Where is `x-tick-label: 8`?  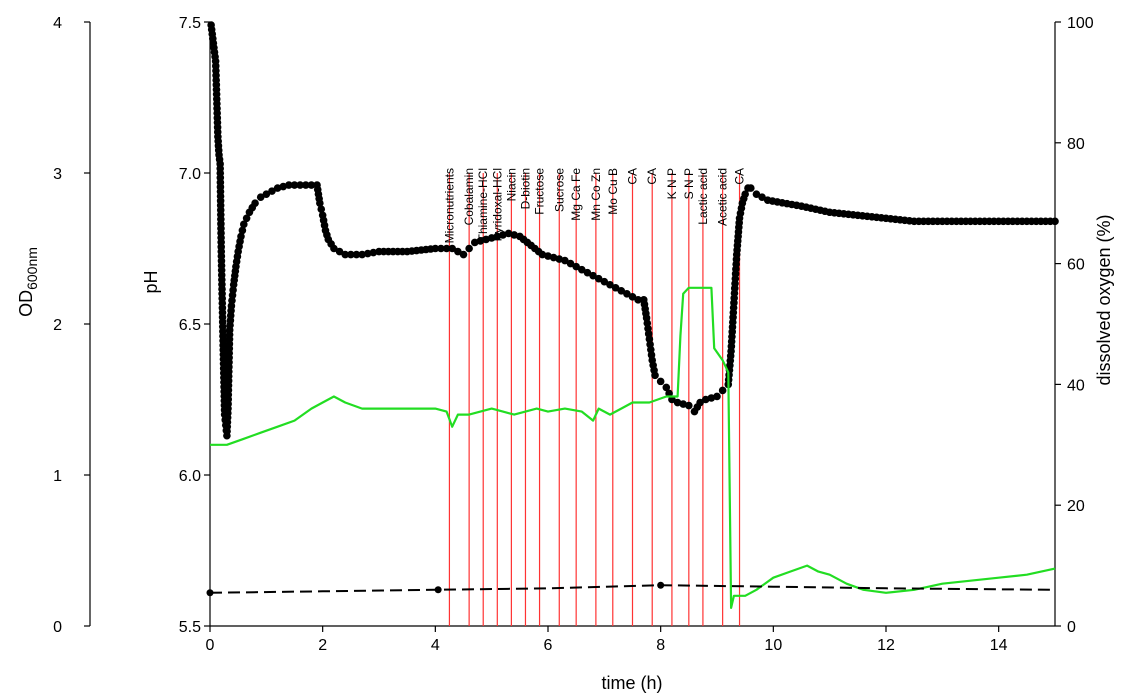
x-tick-label: 8 is located at coordinates (660, 645).